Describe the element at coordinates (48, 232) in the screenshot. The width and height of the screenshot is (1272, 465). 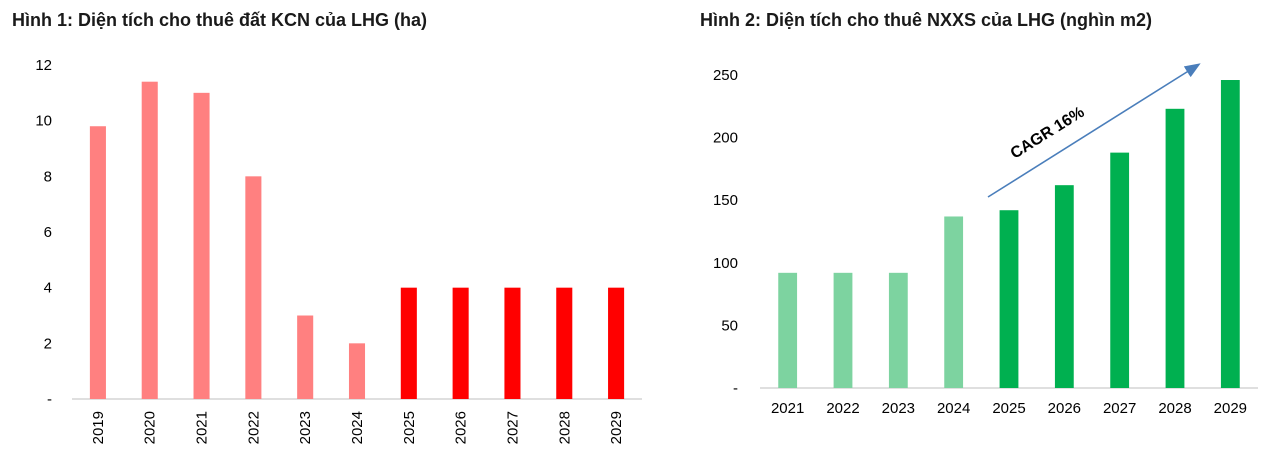
I see `y-tick-label: 6` at that location.